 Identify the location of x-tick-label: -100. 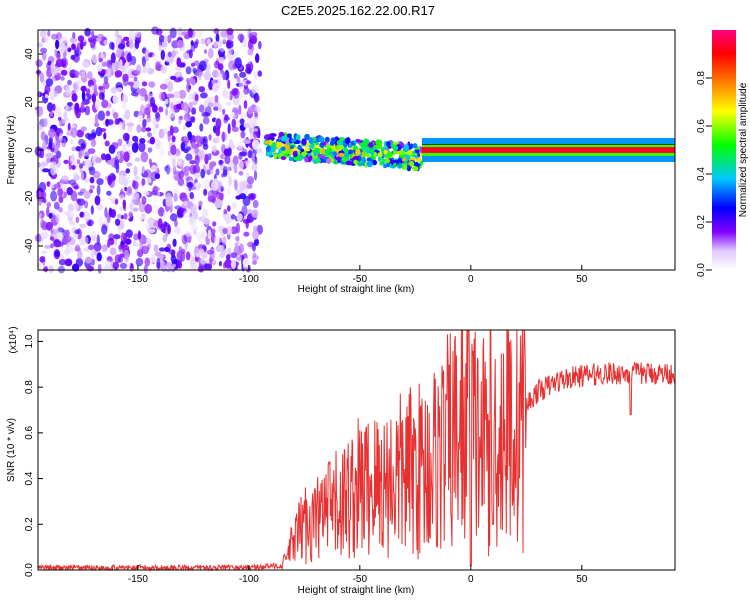
(249, 279).